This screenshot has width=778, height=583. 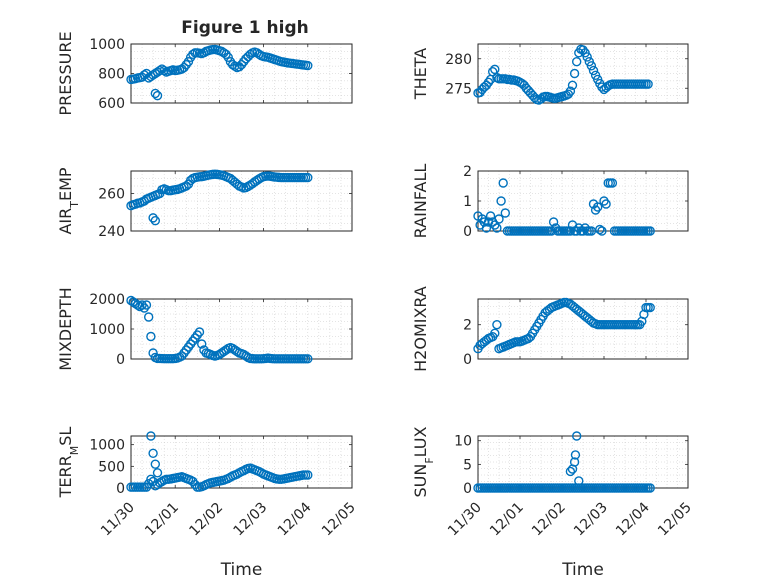 I want to click on y-tick-label: 275, so click(x=458, y=89).